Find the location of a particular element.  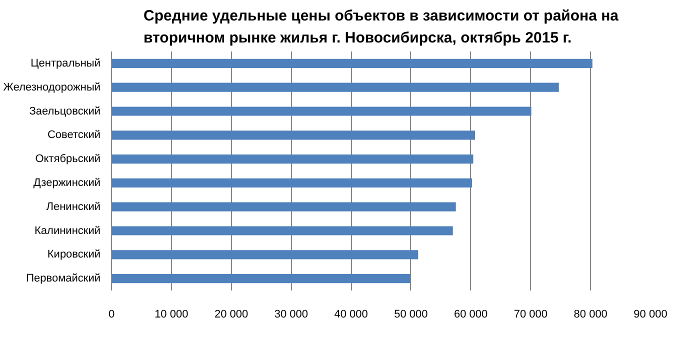

y-tick-label: Советский is located at coordinates (74, 135).